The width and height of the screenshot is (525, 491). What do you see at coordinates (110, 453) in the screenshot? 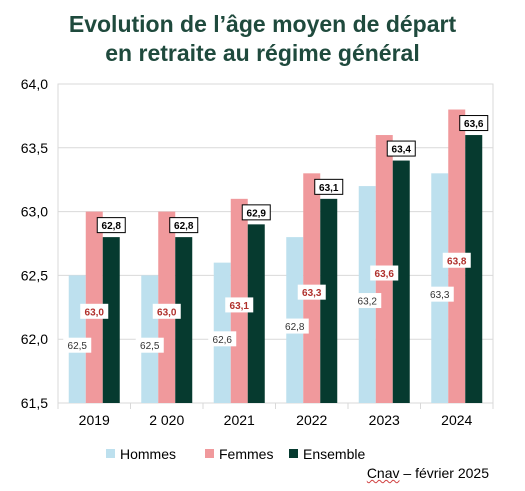
I see `legend-swatch-hommes` at bounding box center [110, 453].